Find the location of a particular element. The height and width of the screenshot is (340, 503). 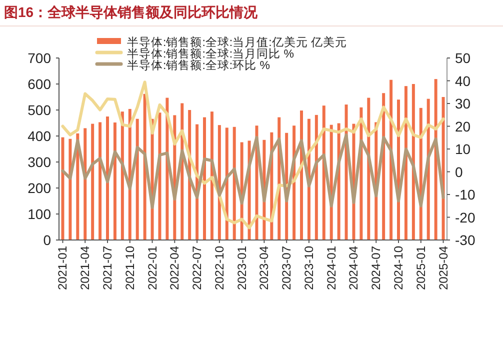

x-tick-label: 2021-04 is located at coordinates (85, 268).